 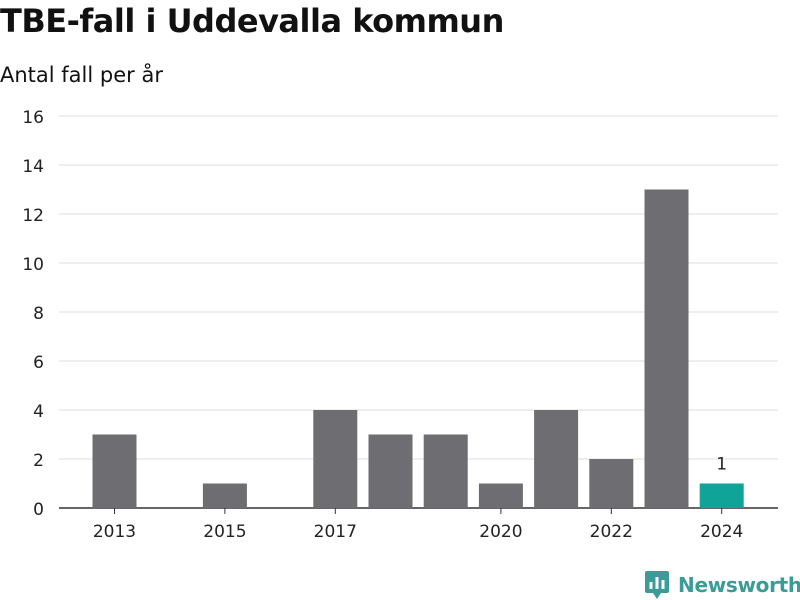 What do you see at coordinates (38, 461) in the screenshot?
I see `y-tick-label: 2` at bounding box center [38, 461].